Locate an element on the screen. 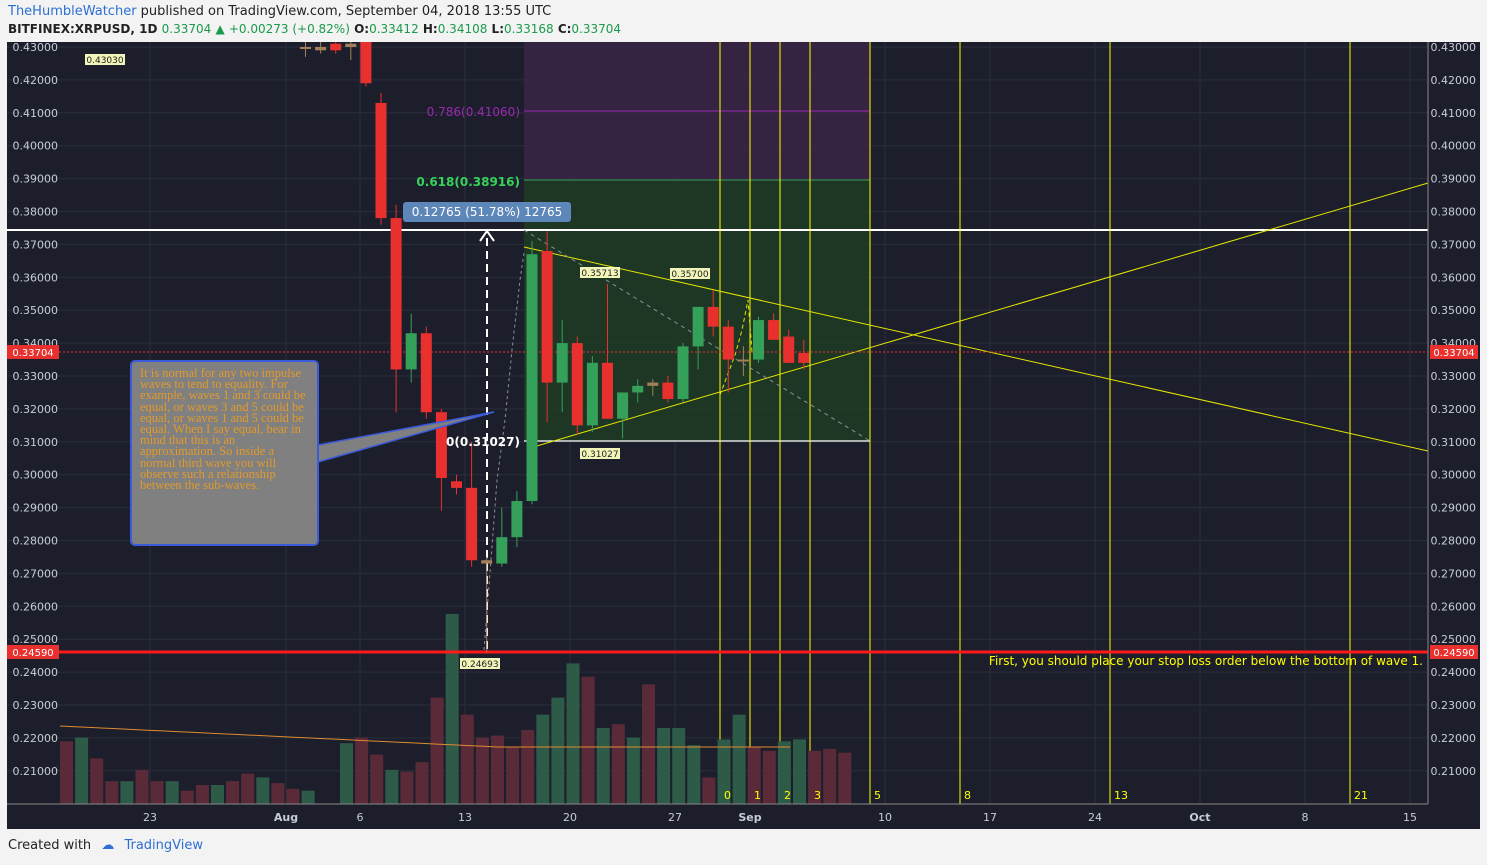 This screenshot has height=865, width=1487. open-value: 0.33412 is located at coordinates (394, 29).